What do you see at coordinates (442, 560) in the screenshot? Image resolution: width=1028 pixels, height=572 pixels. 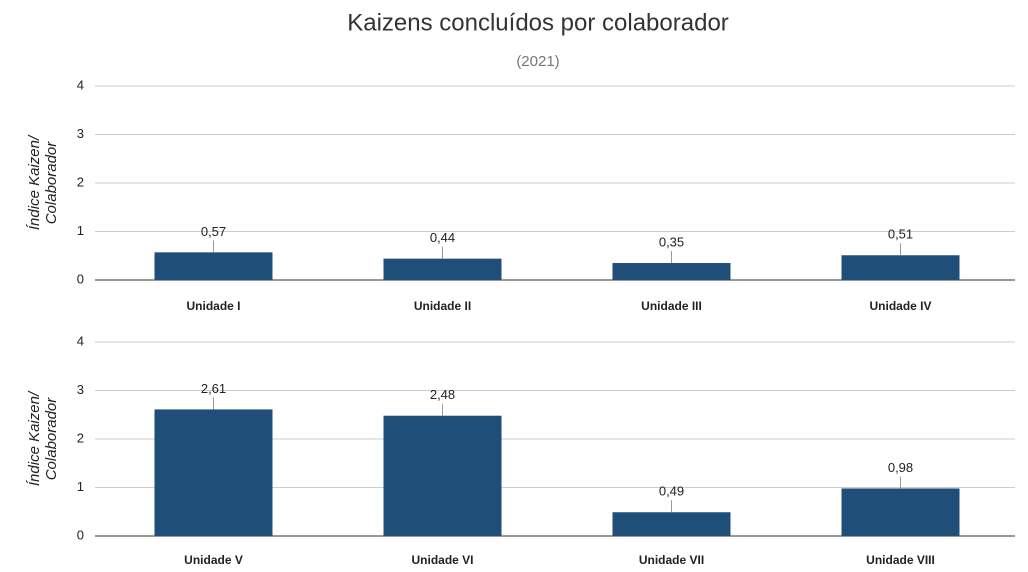 I see `x-tick-label: Unidade VI` at bounding box center [442, 560].